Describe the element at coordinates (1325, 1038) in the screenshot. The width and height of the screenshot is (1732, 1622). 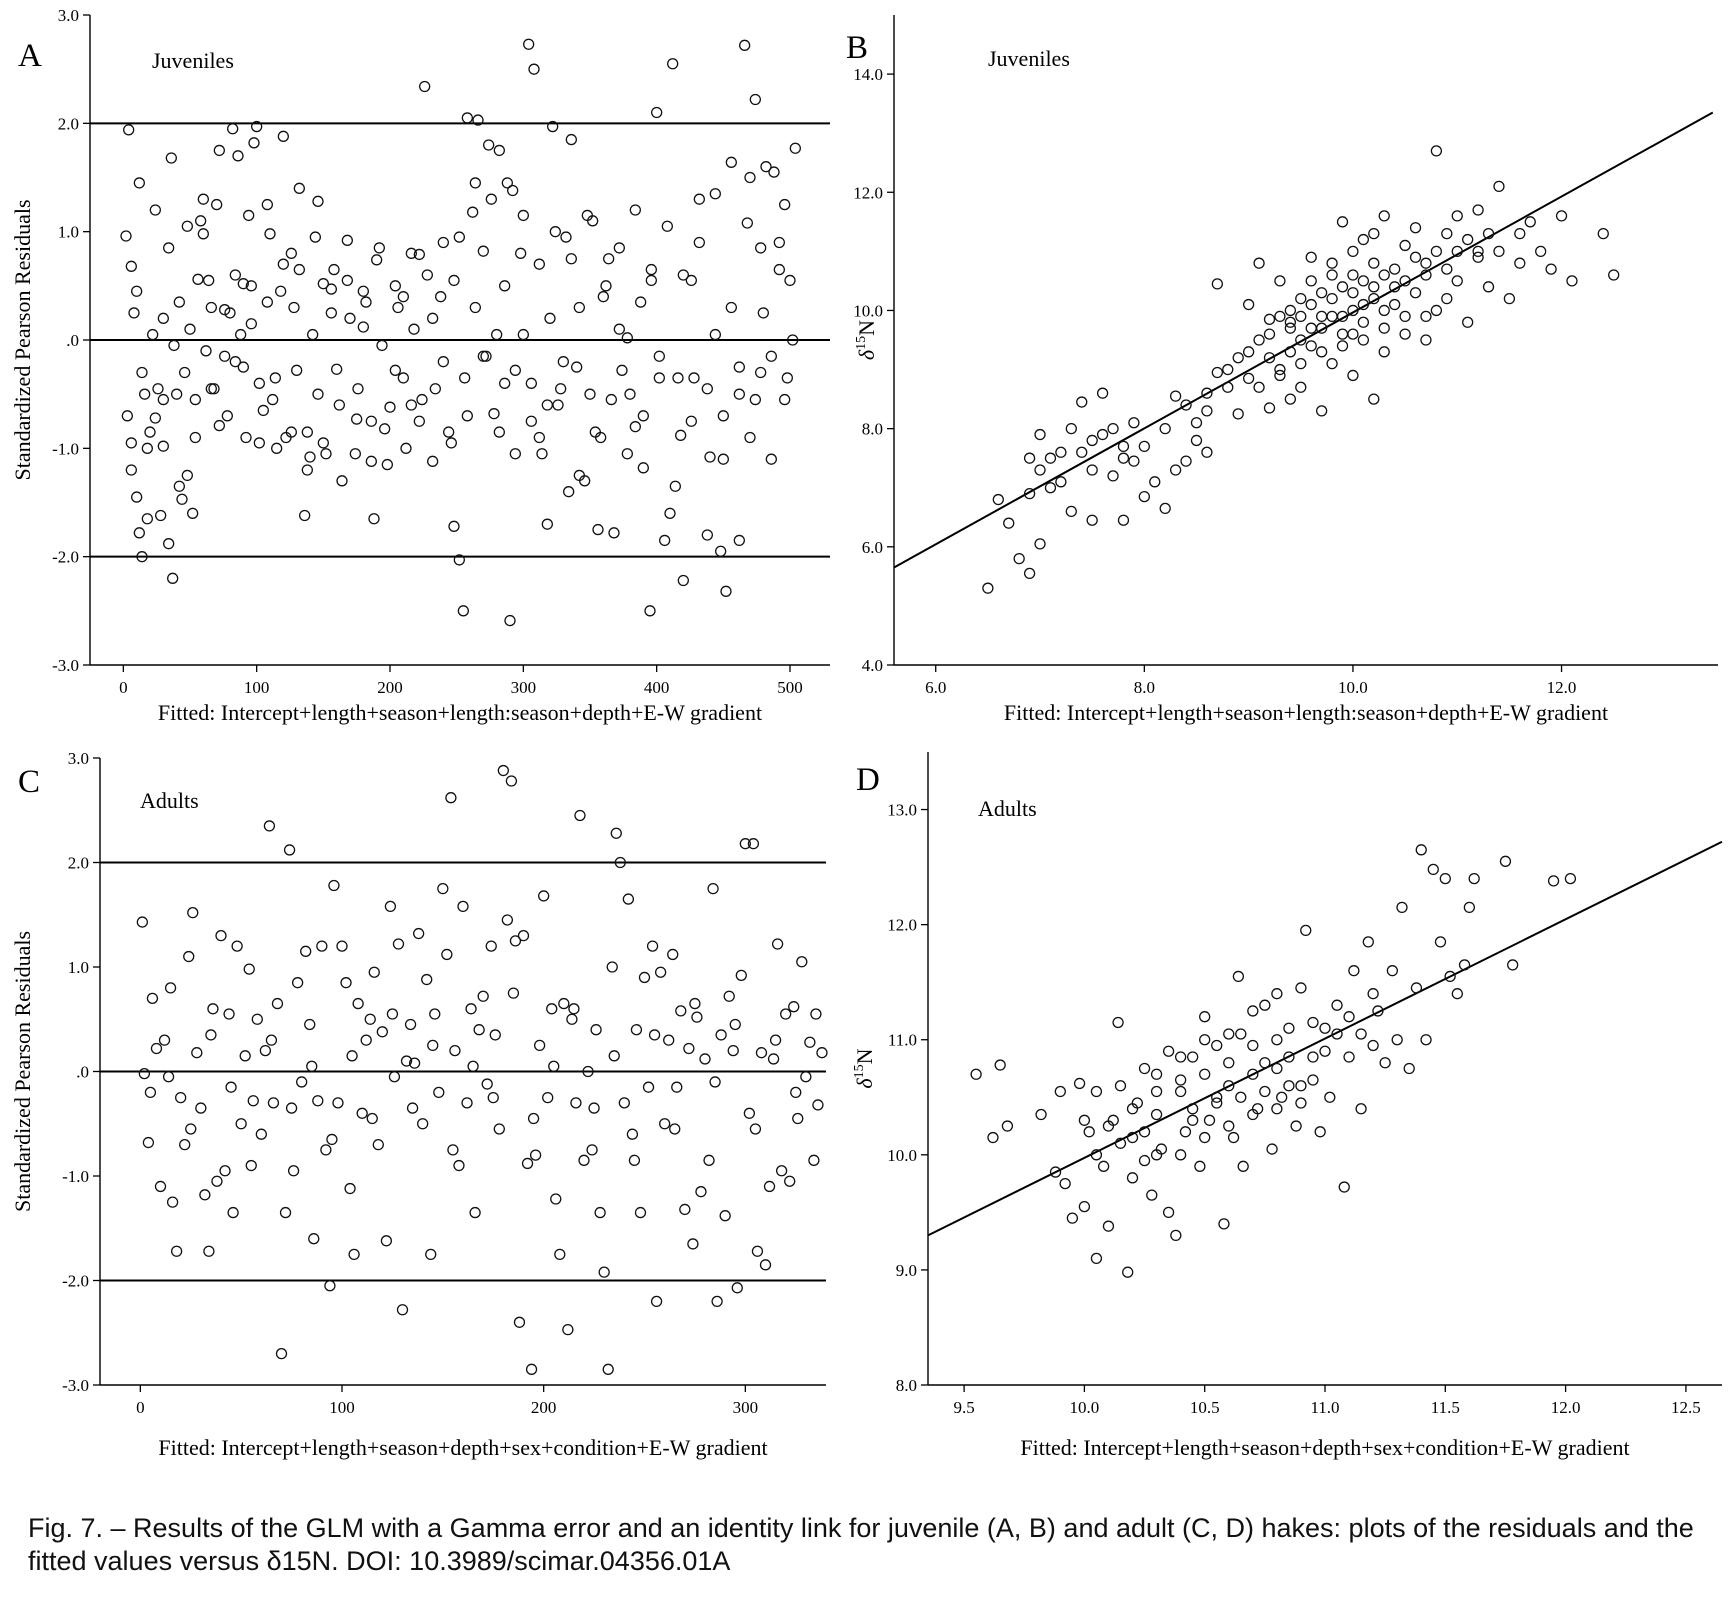
I see `fit-line` at that location.